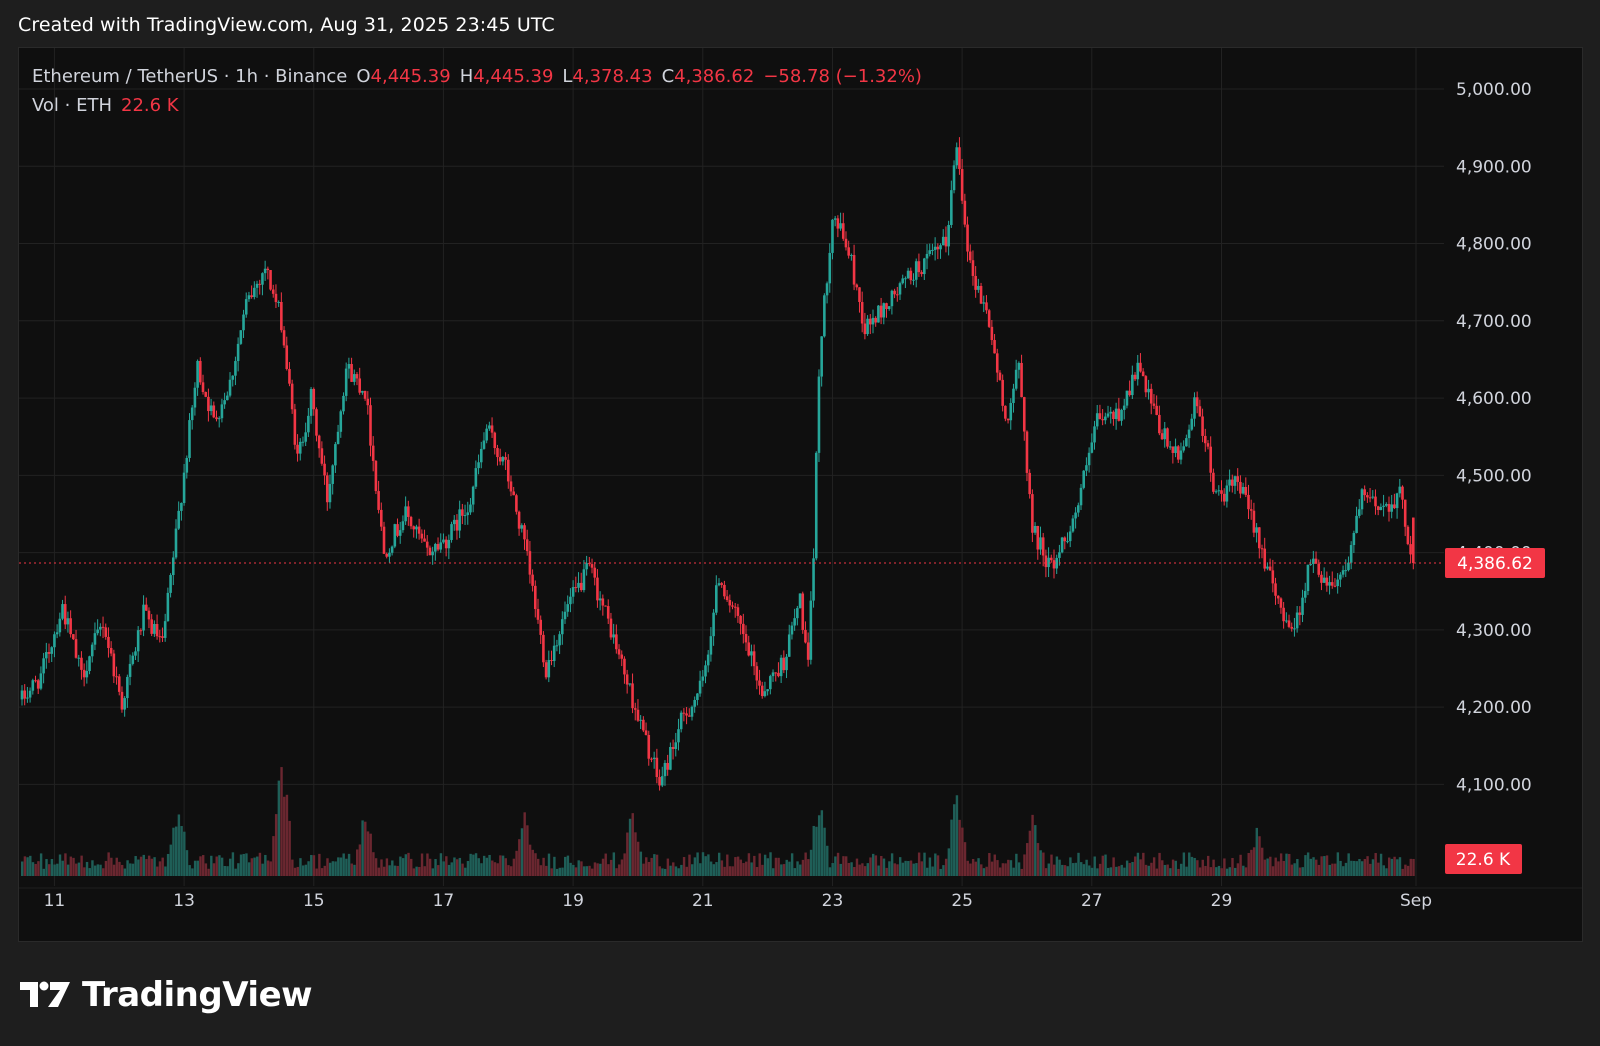 The width and height of the screenshot is (1600, 1046). What do you see at coordinates (166, 995) in the screenshot?
I see `tradingview-brand: TradingView` at bounding box center [166, 995].